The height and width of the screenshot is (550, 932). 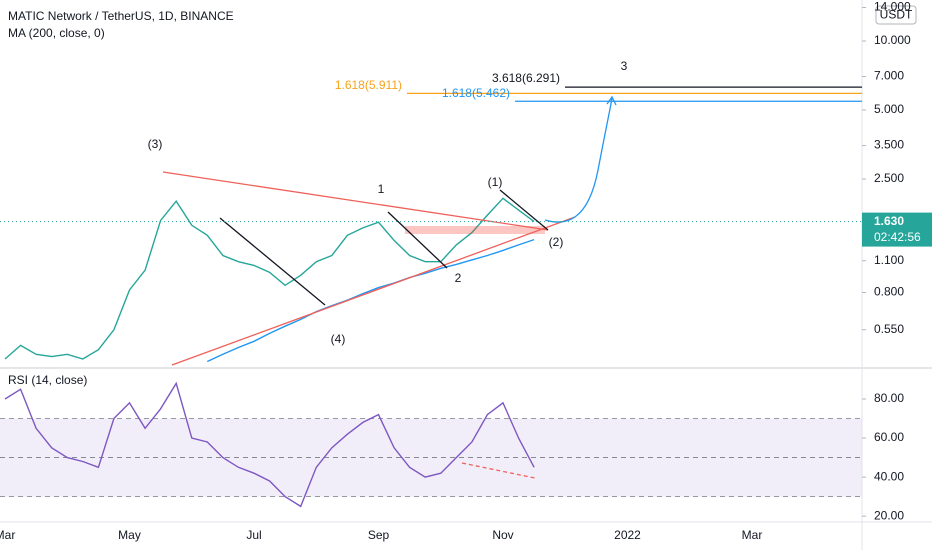 I want to click on fib-label: 3.618(6.291), so click(x=526, y=78).